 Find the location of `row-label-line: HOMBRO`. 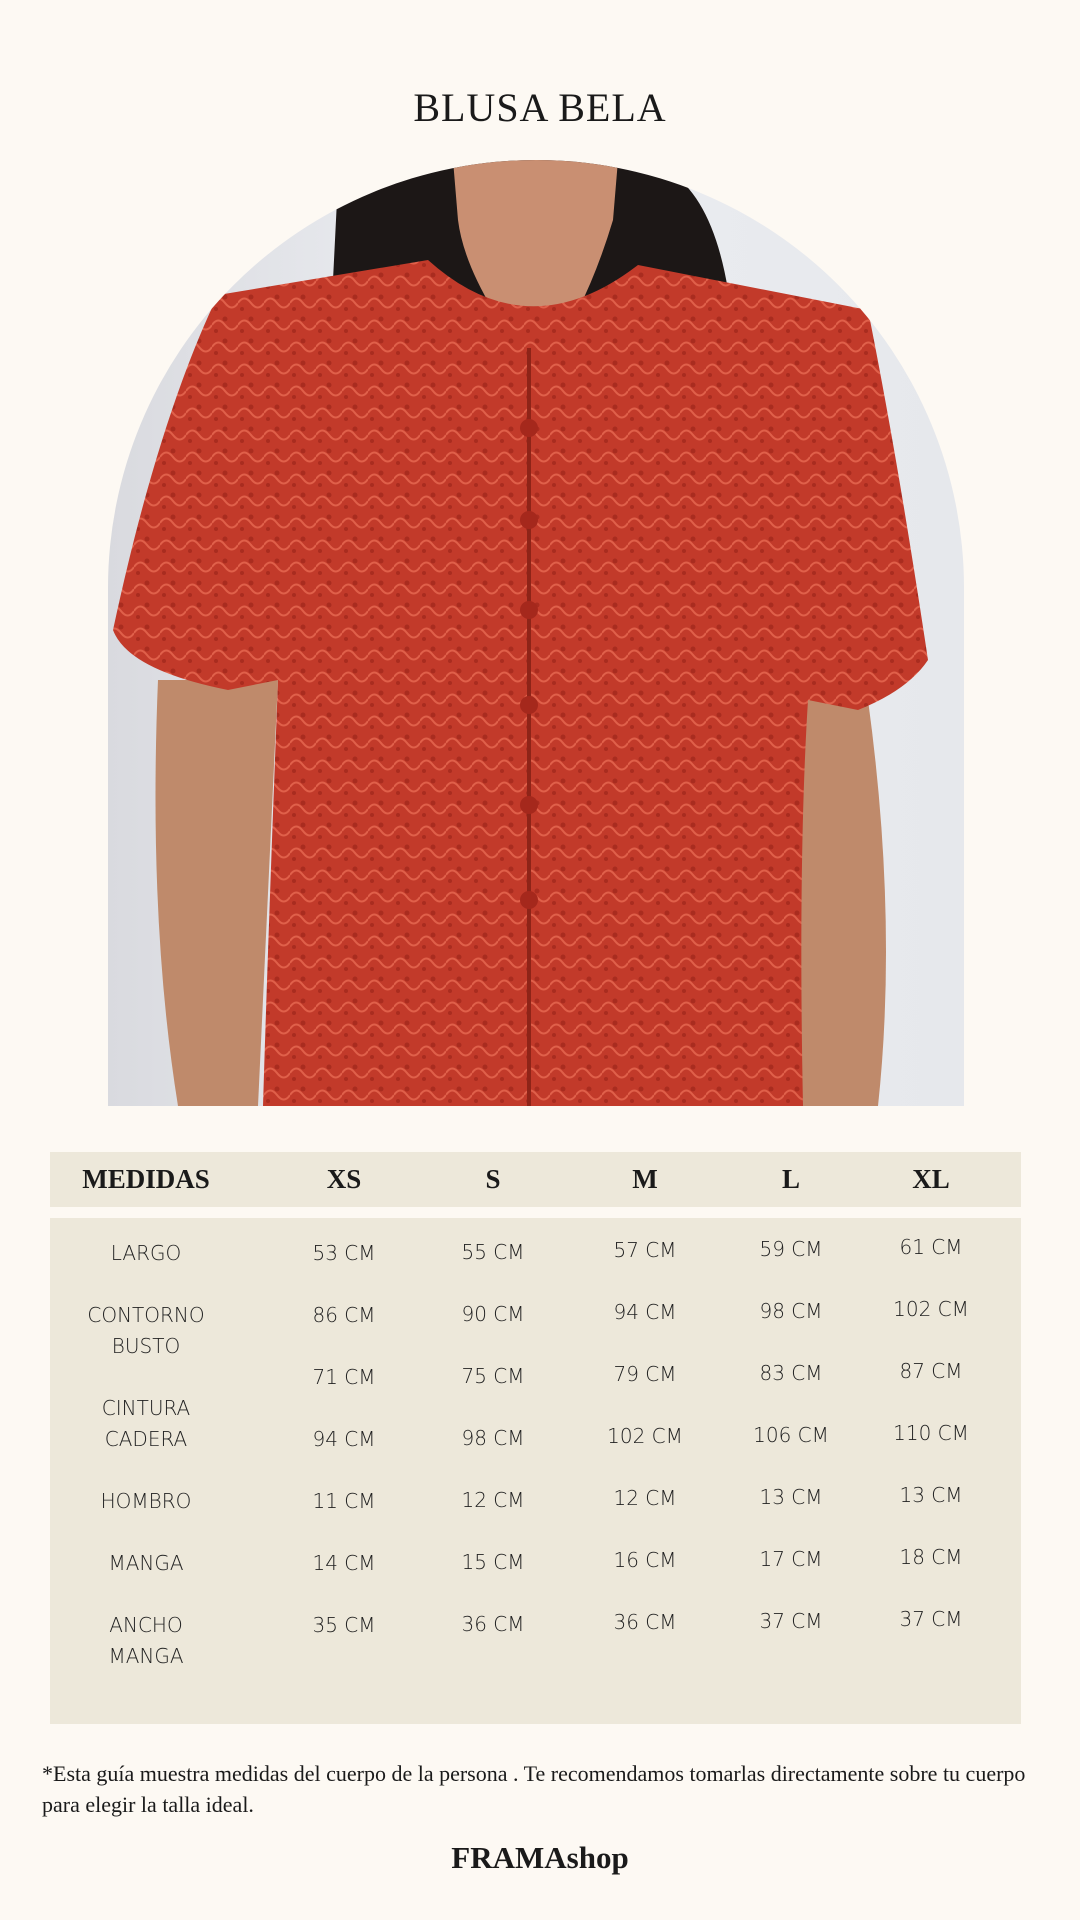

row-label-line: HOMBRO is located at coordinates (146, 1501).